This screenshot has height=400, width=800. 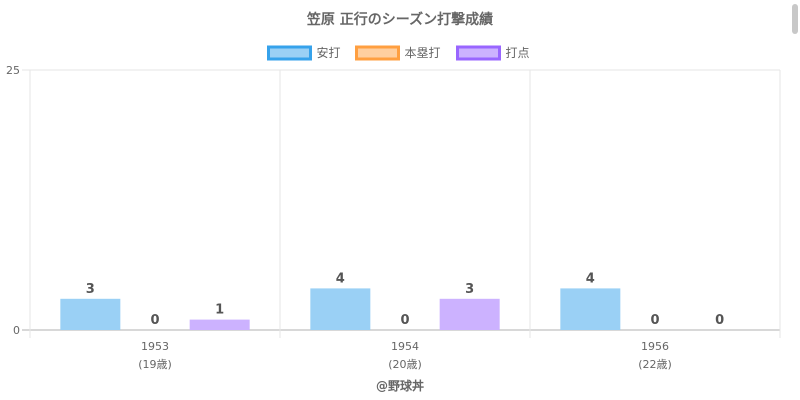 I want to click on legend-item: 本塁打, so click(x=398, y=53).